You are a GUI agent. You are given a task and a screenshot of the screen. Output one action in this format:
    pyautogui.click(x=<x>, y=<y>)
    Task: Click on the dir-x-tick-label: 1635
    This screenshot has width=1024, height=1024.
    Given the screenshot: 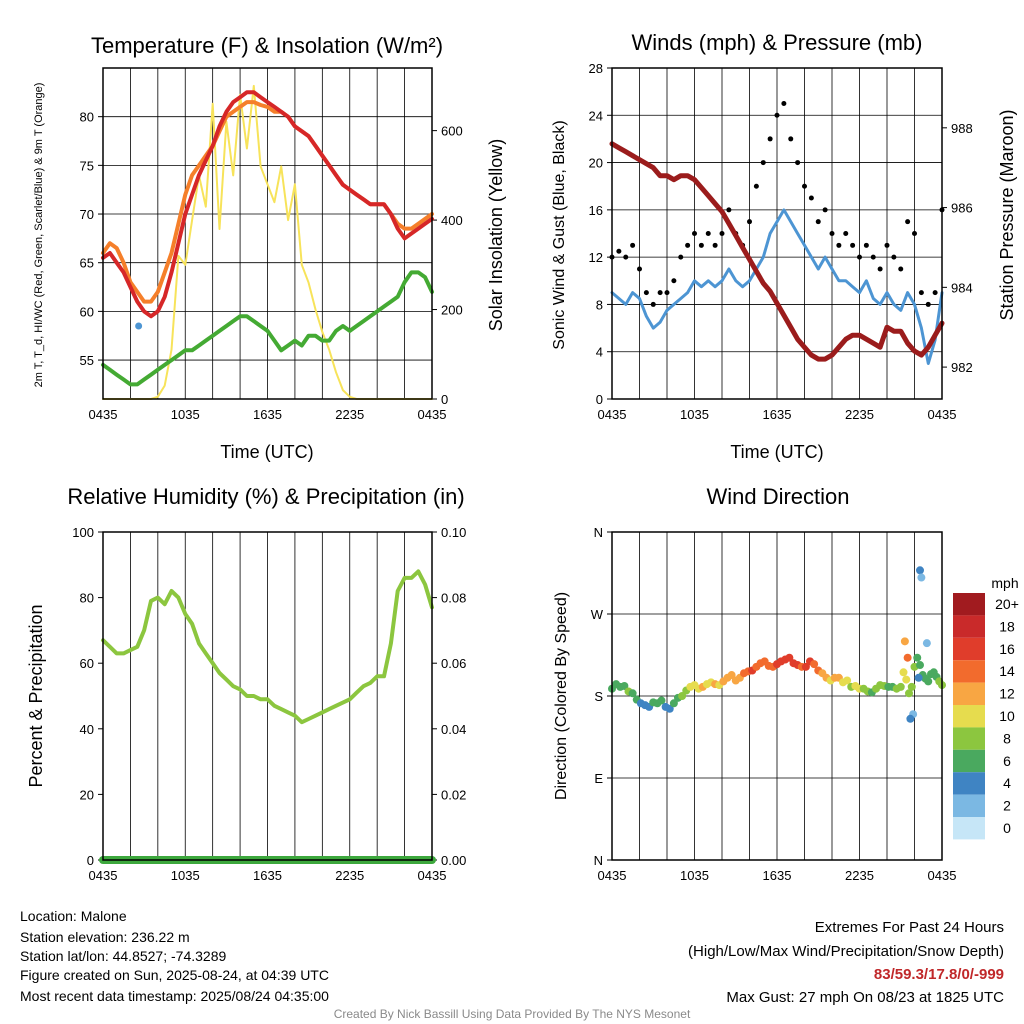 What is the action you would take?
    pyautogui.click(x=777, y=875)
    